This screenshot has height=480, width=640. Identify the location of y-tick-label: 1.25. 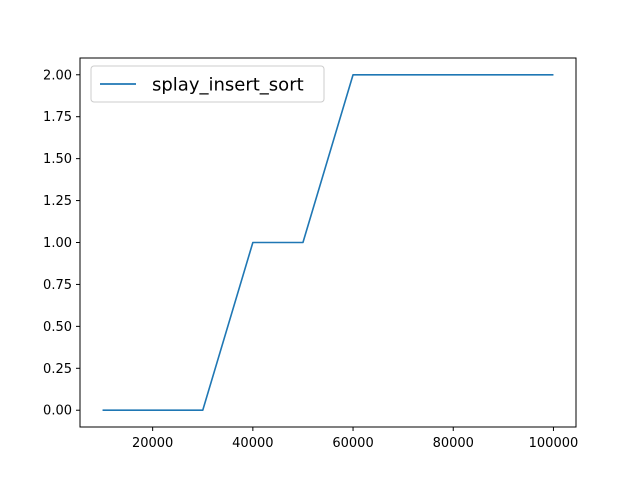
(57, 201).